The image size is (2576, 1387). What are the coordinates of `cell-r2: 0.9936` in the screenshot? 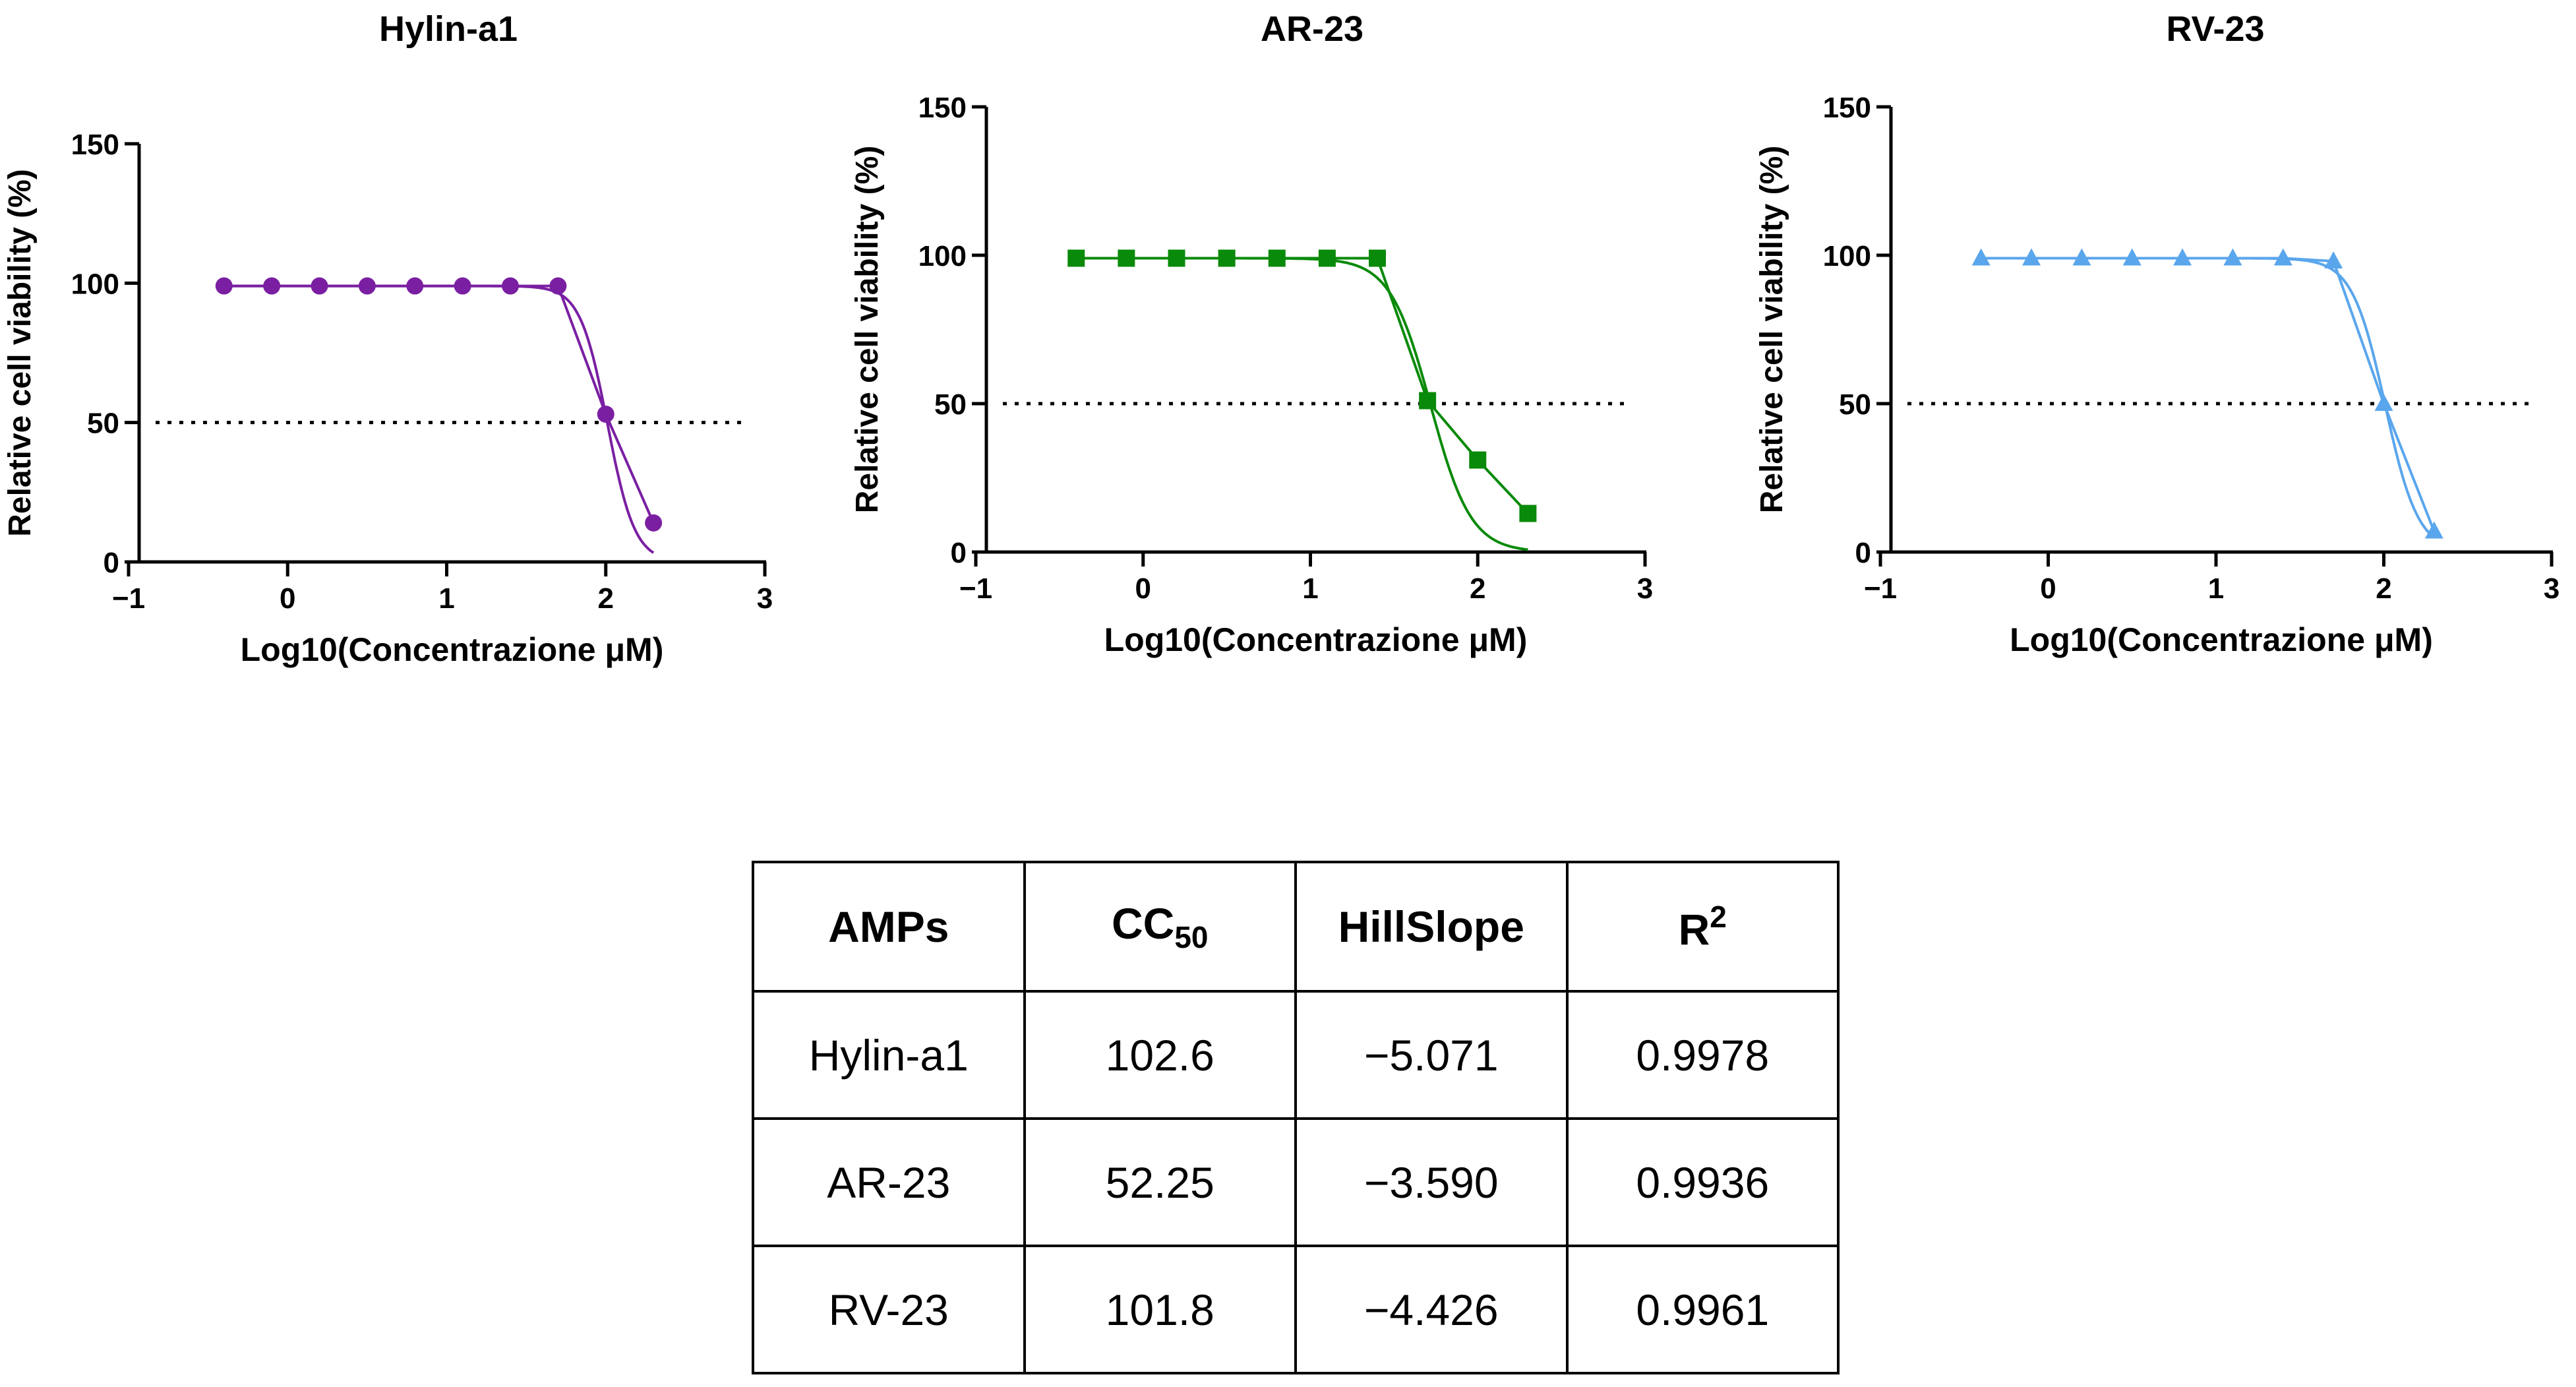 It's located at (1703, 1182).